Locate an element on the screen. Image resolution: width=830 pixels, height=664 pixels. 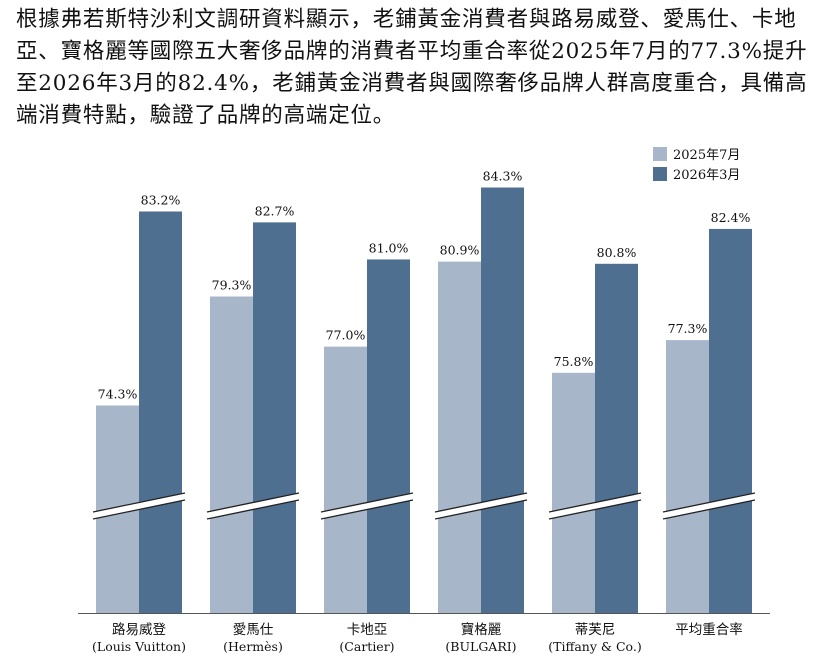
data-label-jul-2025-0: 74.3% is located at coordinates (118, 394).